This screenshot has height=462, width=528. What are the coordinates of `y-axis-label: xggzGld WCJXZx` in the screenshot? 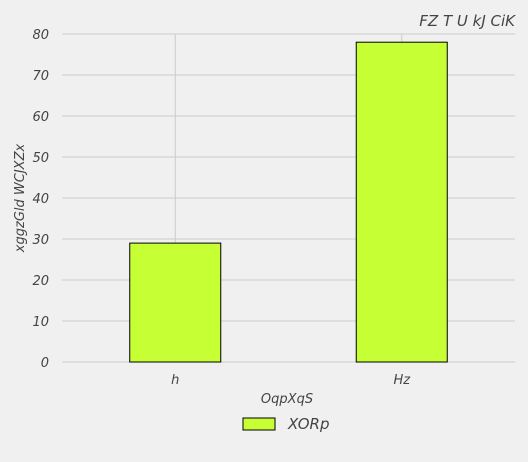 It's located at (20, 199).